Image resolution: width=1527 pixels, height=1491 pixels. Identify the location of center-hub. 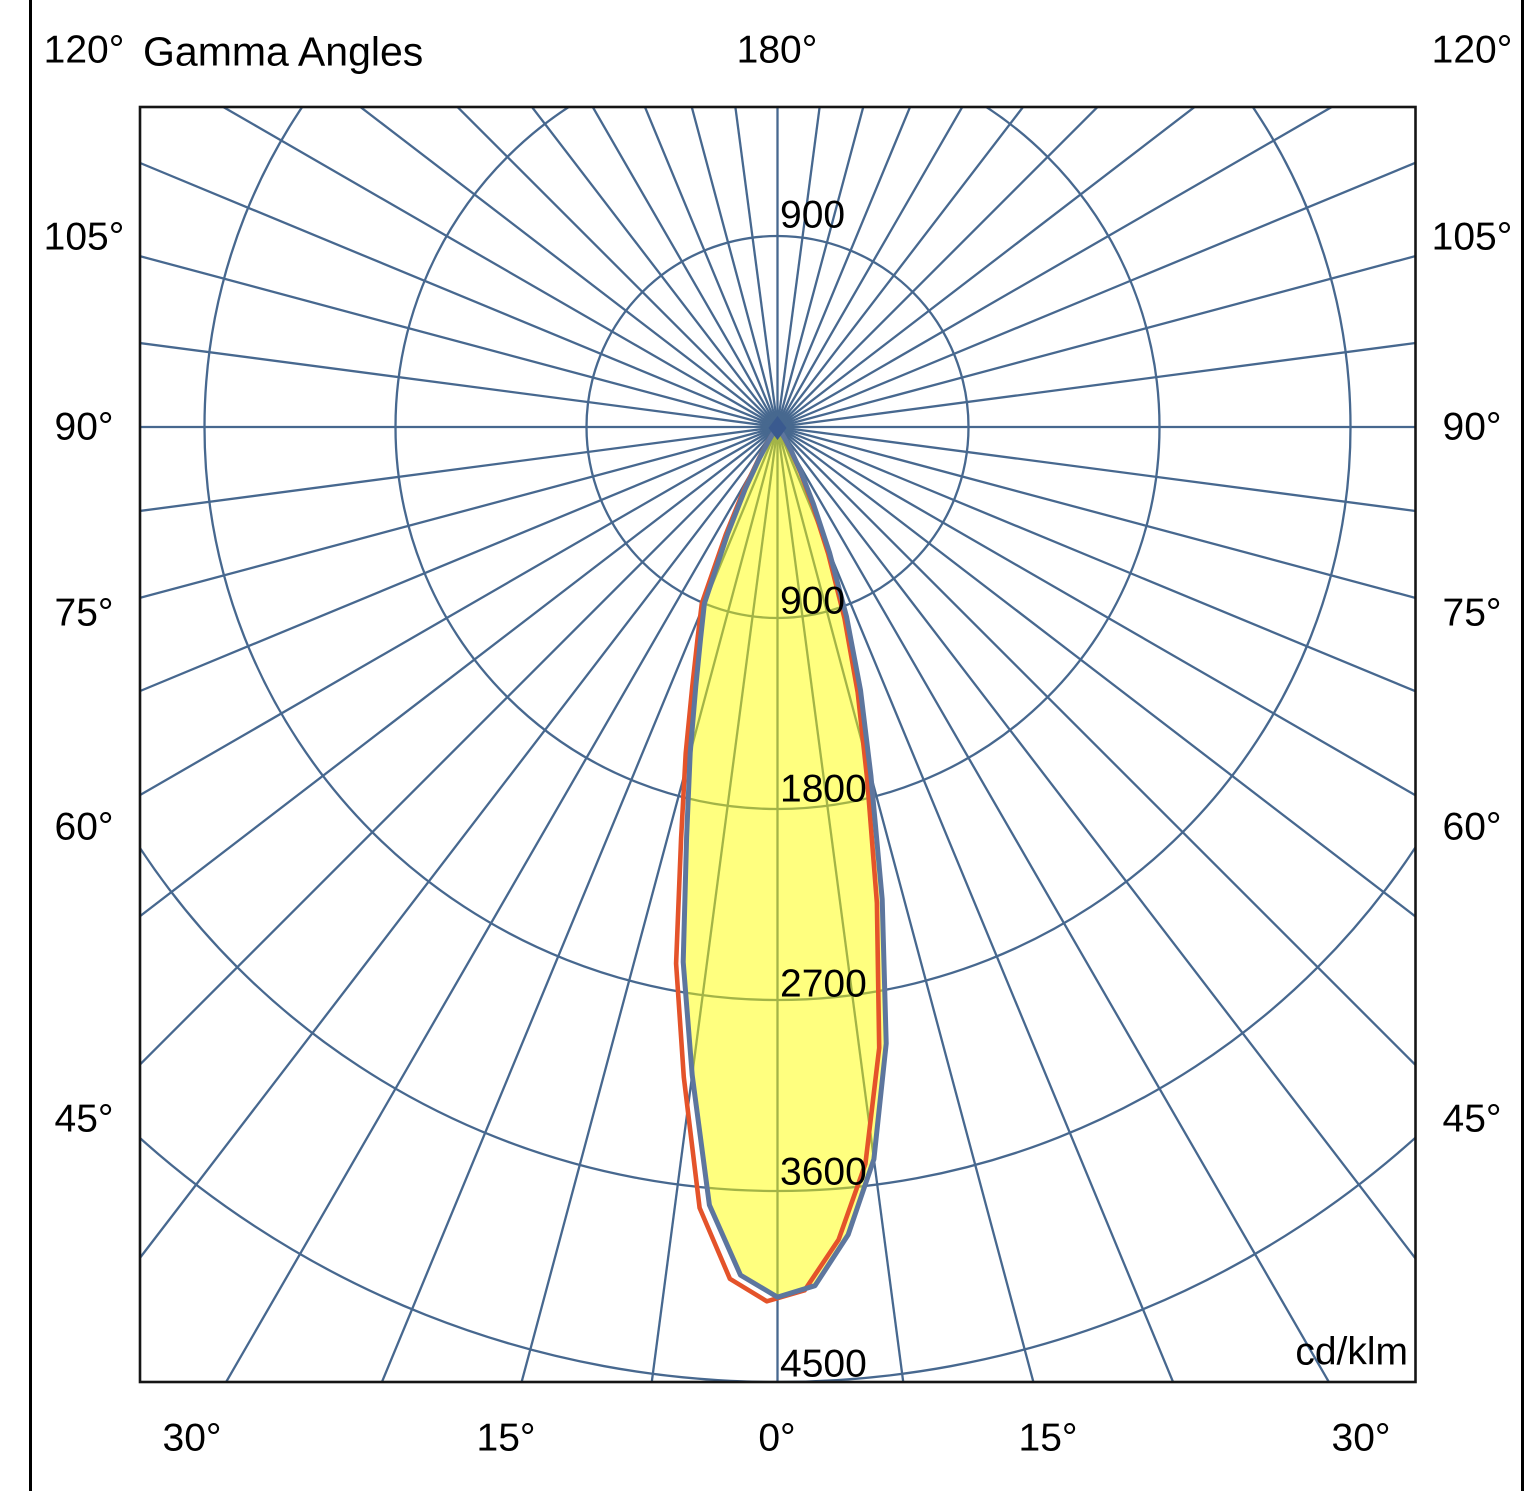
(777, 428).